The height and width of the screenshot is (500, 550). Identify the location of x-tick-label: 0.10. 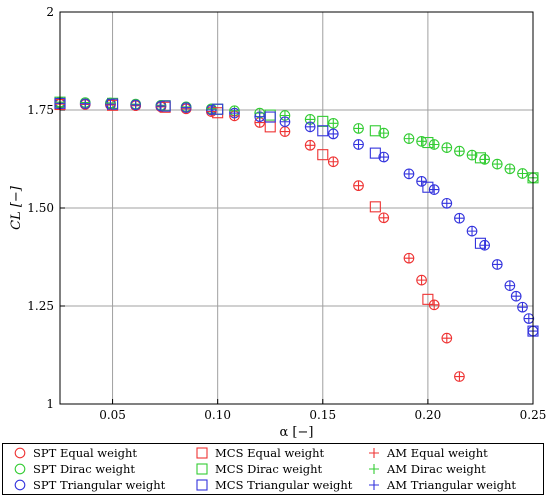
(217, 415).